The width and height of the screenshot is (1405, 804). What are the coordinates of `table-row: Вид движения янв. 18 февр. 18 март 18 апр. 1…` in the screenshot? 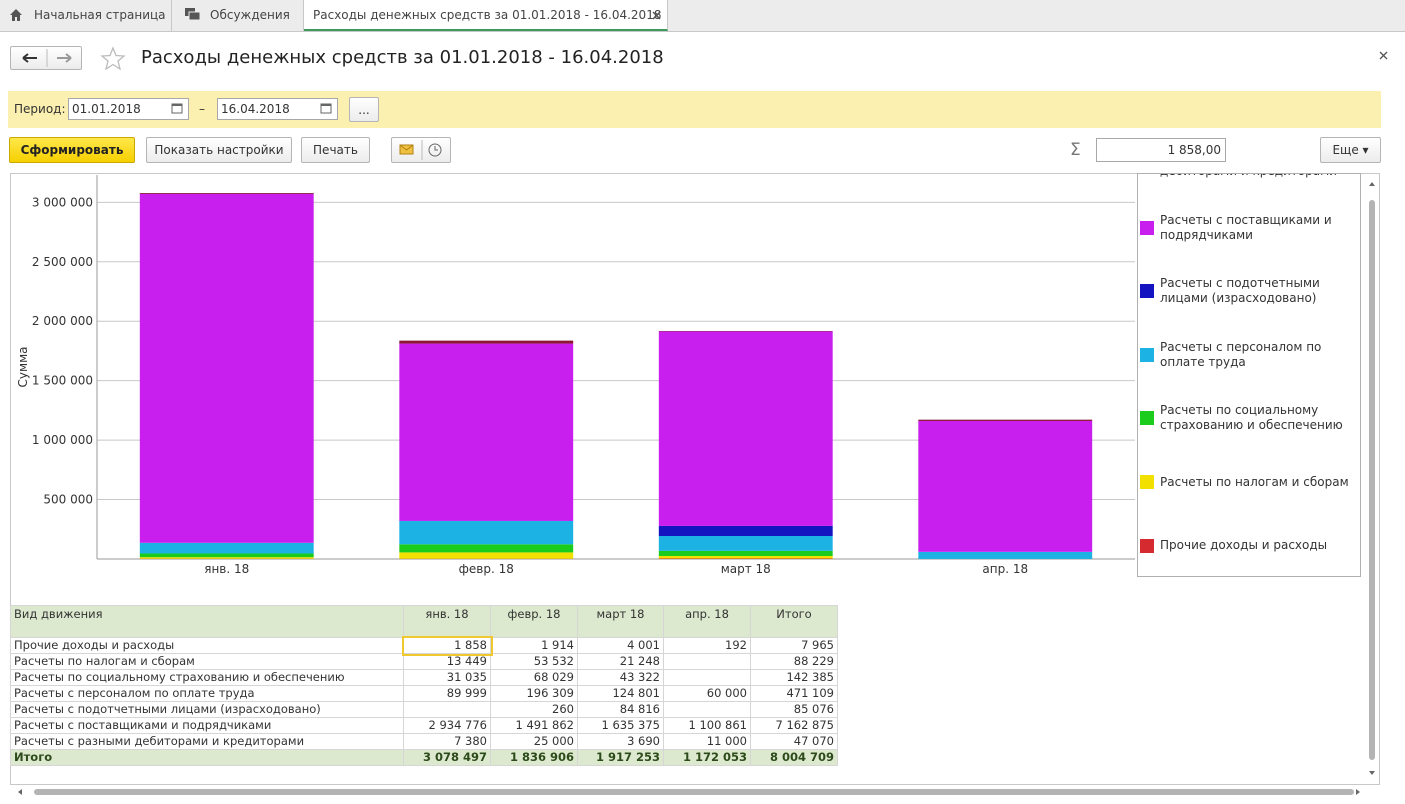 It's located at (424, 621).